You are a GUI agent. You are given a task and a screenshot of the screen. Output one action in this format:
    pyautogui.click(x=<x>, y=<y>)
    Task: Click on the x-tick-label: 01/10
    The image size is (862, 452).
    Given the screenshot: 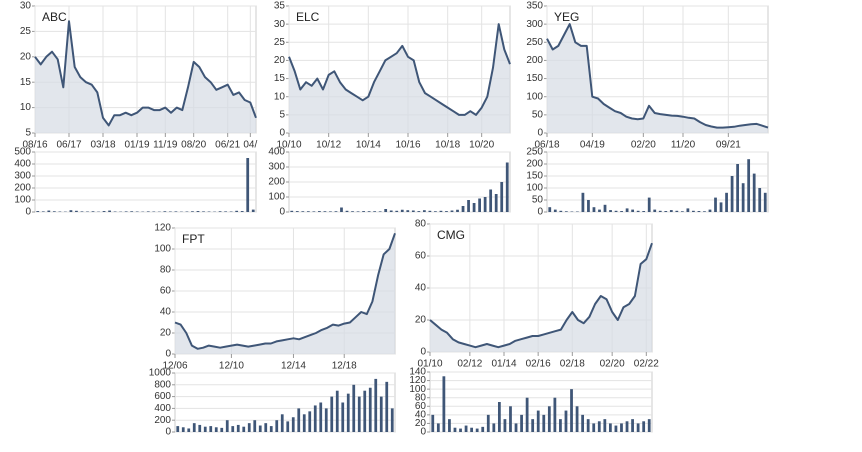 What is the action you would take?
    pyautogui.click(x=429, y=364)
    